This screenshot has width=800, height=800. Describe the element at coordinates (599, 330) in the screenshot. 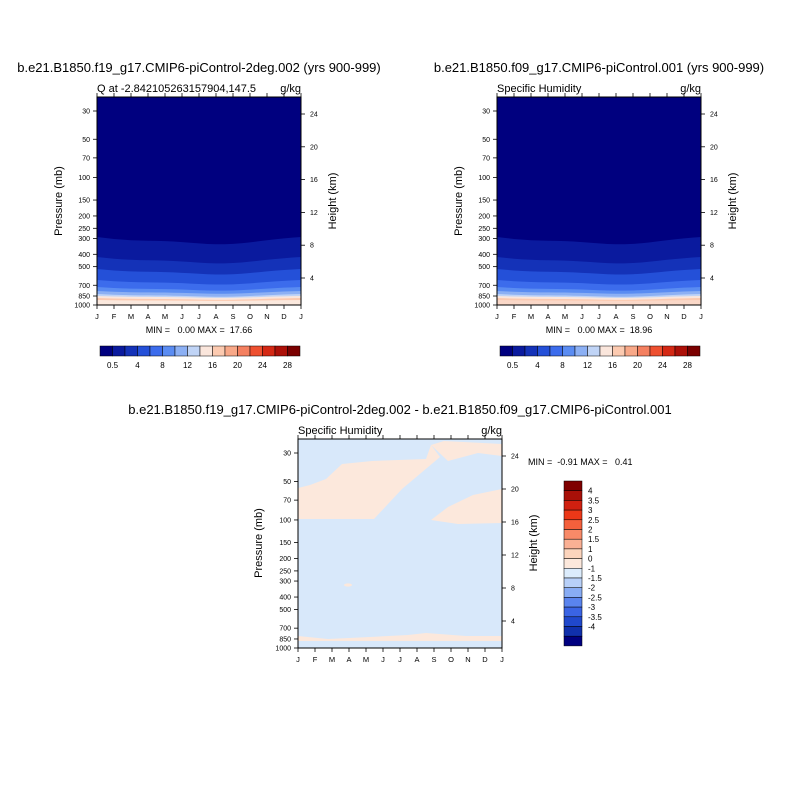

I see `panel-right-stats: MIN = 0.00 MAX = 18.96` at that location.